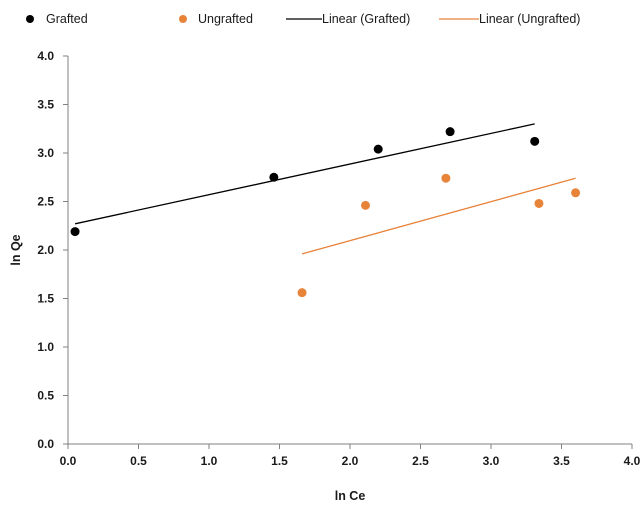  Describe the element at coordinates (30, 19) in the screenshot. I see `legend-marker-grafted` at that location.